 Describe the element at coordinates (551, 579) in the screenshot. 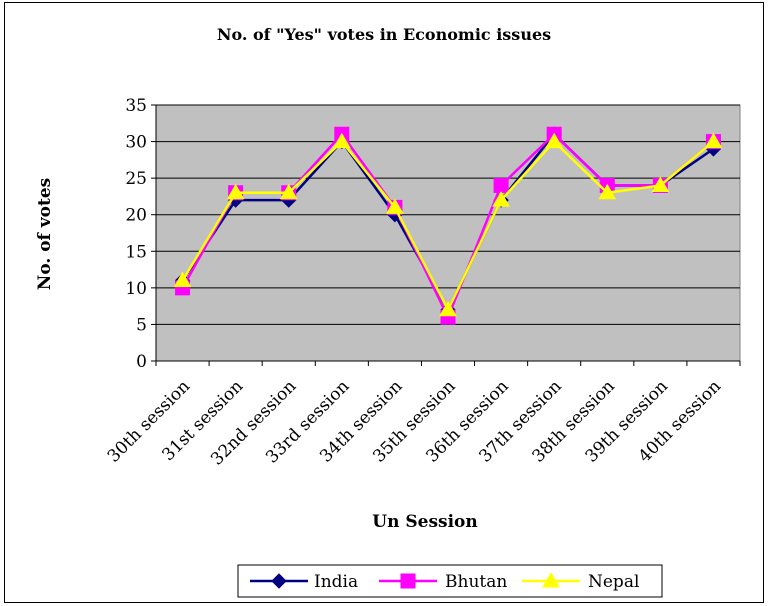

I see `legend-marker-nepal` at that location.